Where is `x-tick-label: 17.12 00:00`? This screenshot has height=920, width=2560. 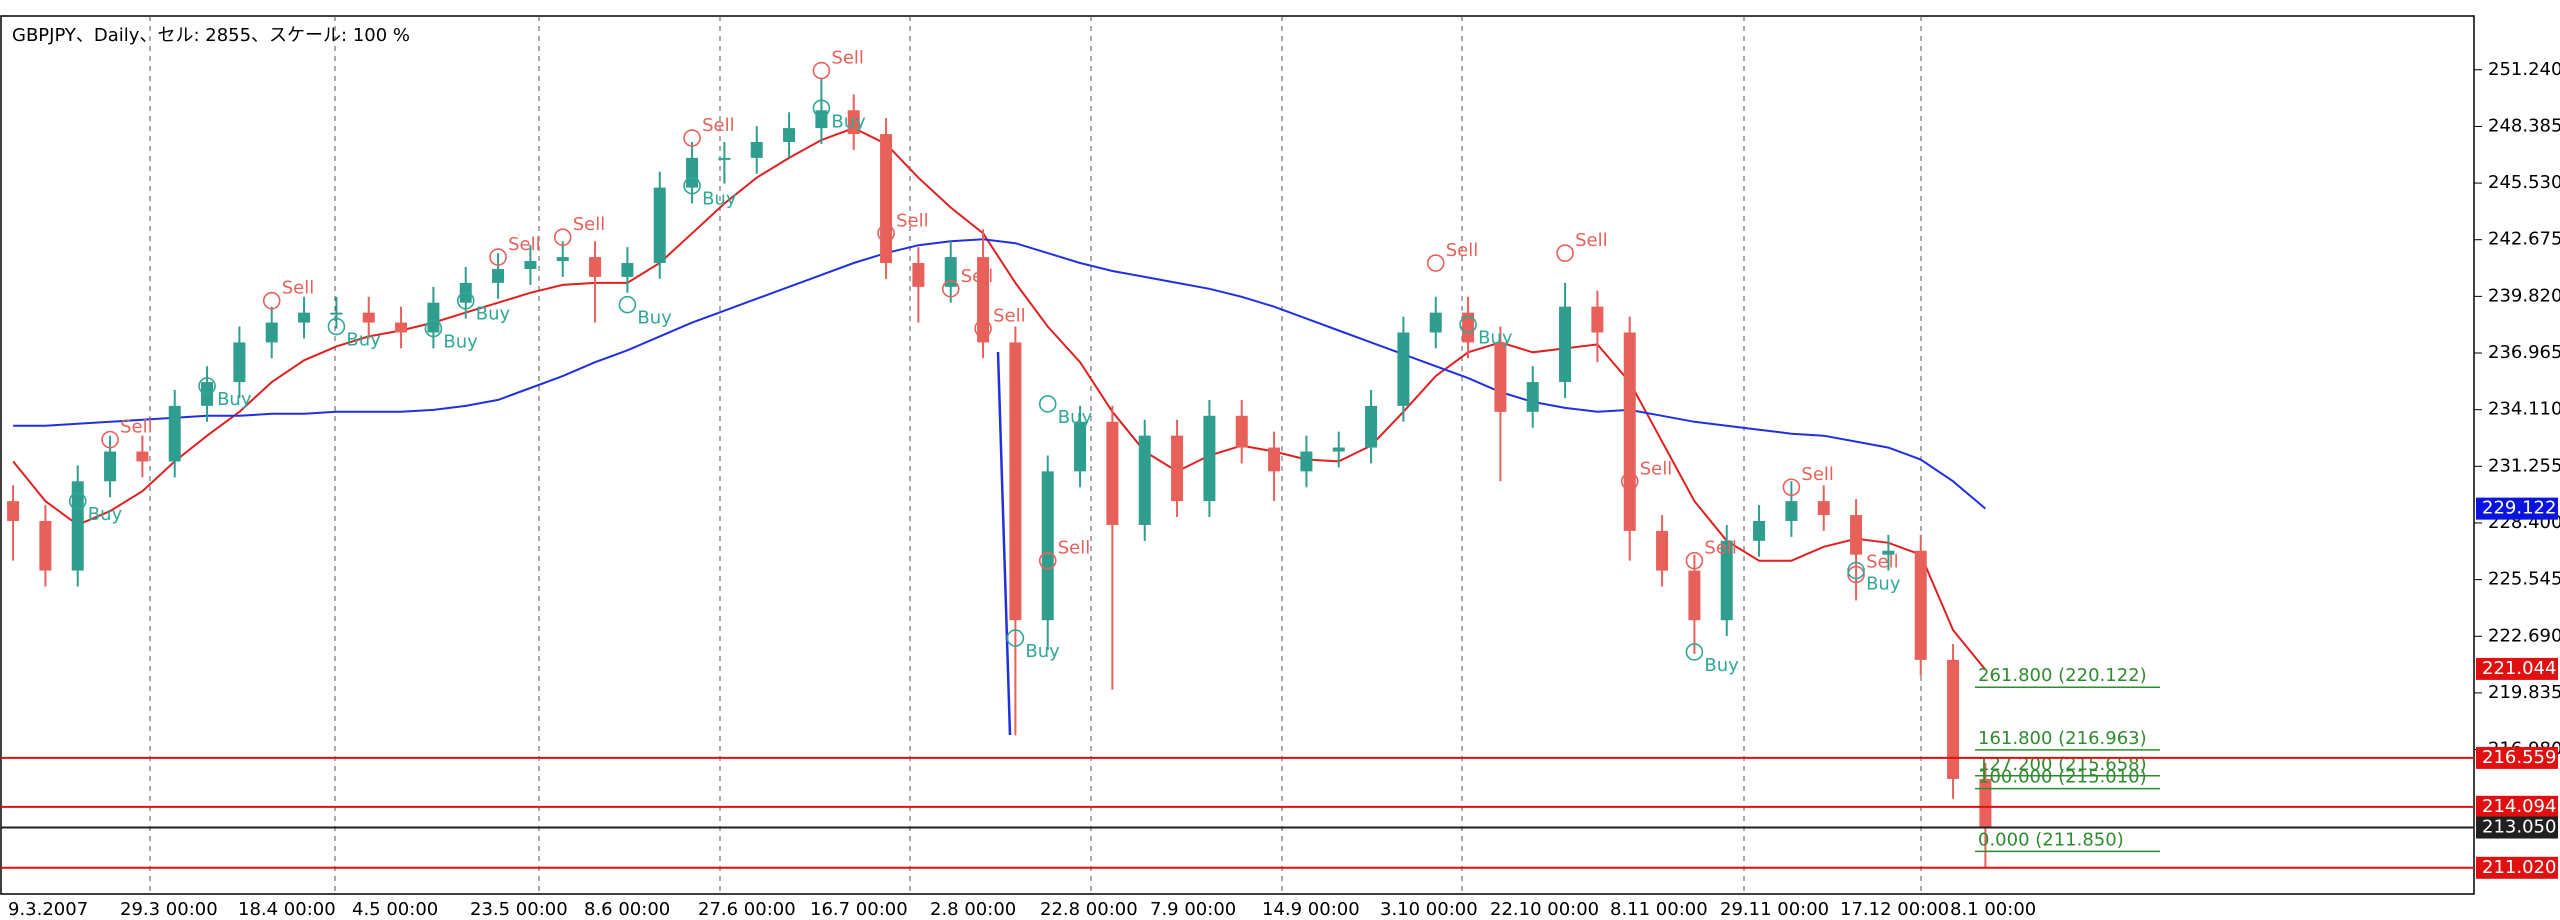
x-tick-label: 17.12 00:00 is located at coordinates (1894, 909).